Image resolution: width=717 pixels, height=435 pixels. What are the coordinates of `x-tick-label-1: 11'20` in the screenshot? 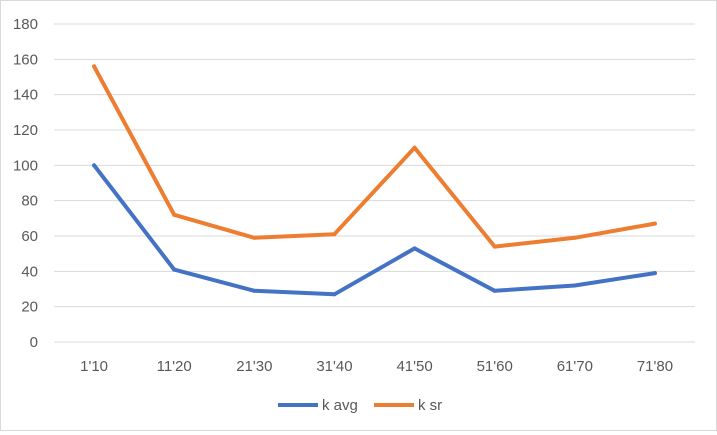 It's located at (174, 366).